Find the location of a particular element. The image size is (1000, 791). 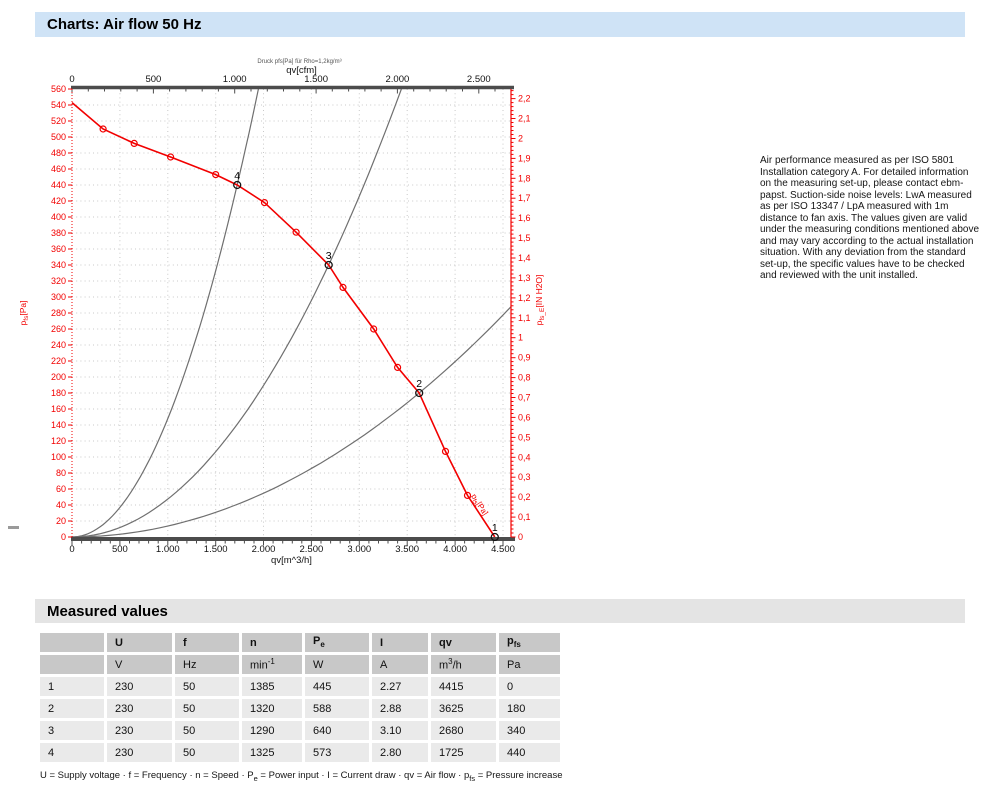

svg-text: 220 is located at coordinates (58, 361).